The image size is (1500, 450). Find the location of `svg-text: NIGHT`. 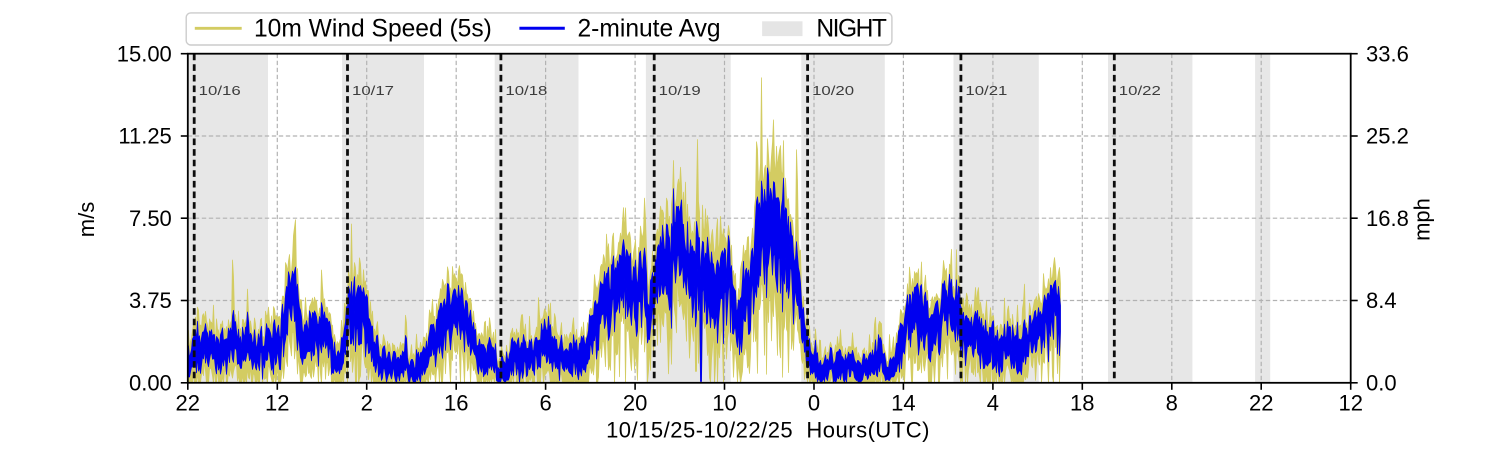

svg-text: NIGHT is located at coordinates (851, 29).